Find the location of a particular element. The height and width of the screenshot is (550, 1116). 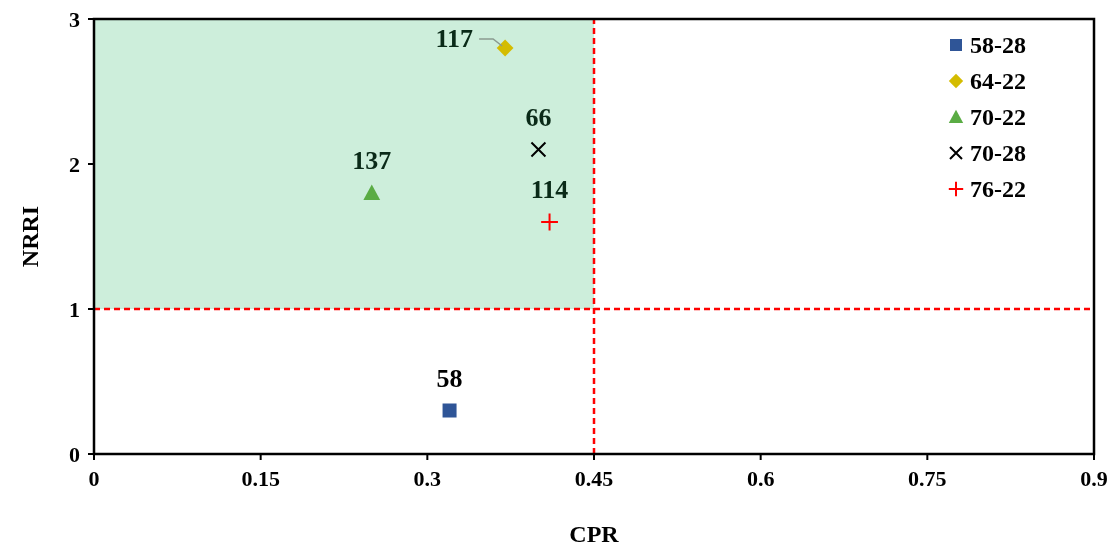

x-tick-label: 0.9 is located at coordinates (1094, 478).